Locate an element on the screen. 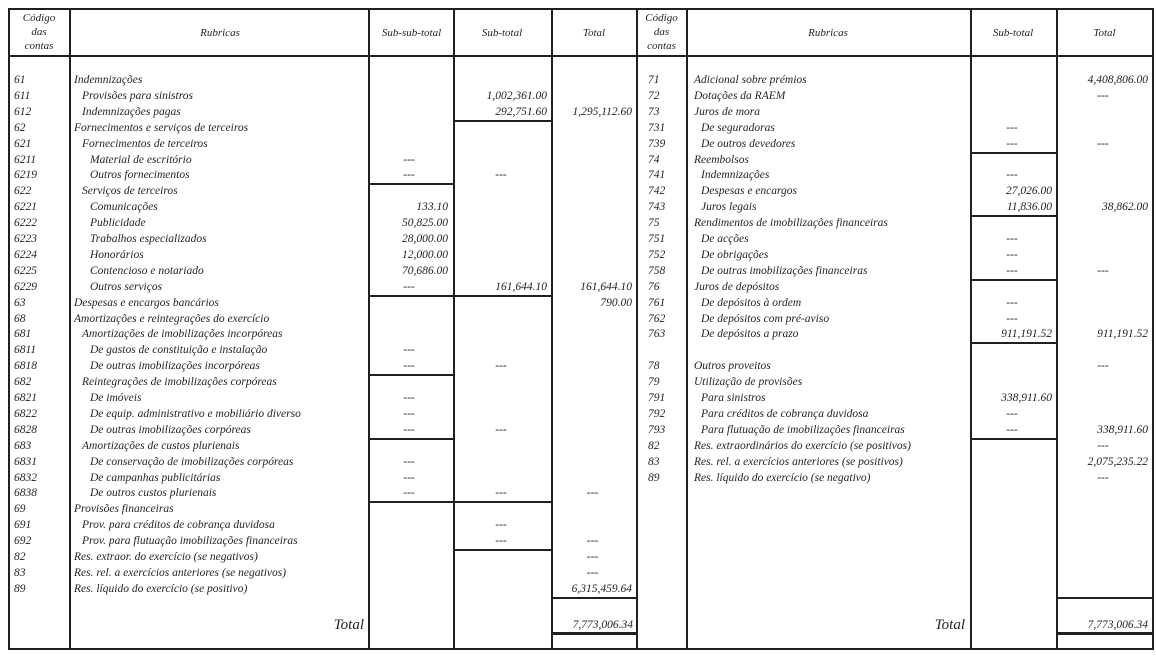 The image size is (1156, 658). row-label: De outros devedores is located at coordinates (748, 143).